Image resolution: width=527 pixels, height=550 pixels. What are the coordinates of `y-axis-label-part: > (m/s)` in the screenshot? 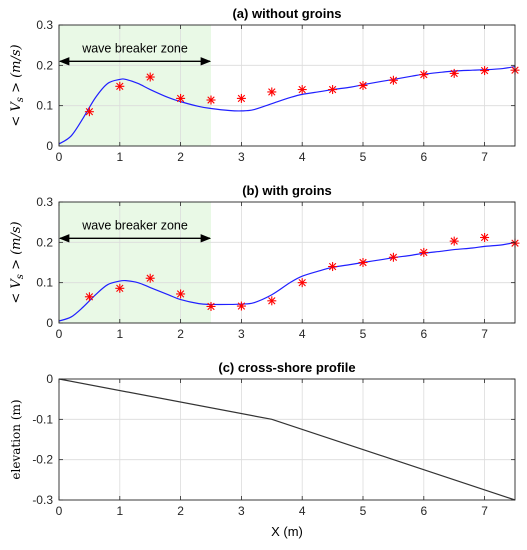 It's located at (16, 247).